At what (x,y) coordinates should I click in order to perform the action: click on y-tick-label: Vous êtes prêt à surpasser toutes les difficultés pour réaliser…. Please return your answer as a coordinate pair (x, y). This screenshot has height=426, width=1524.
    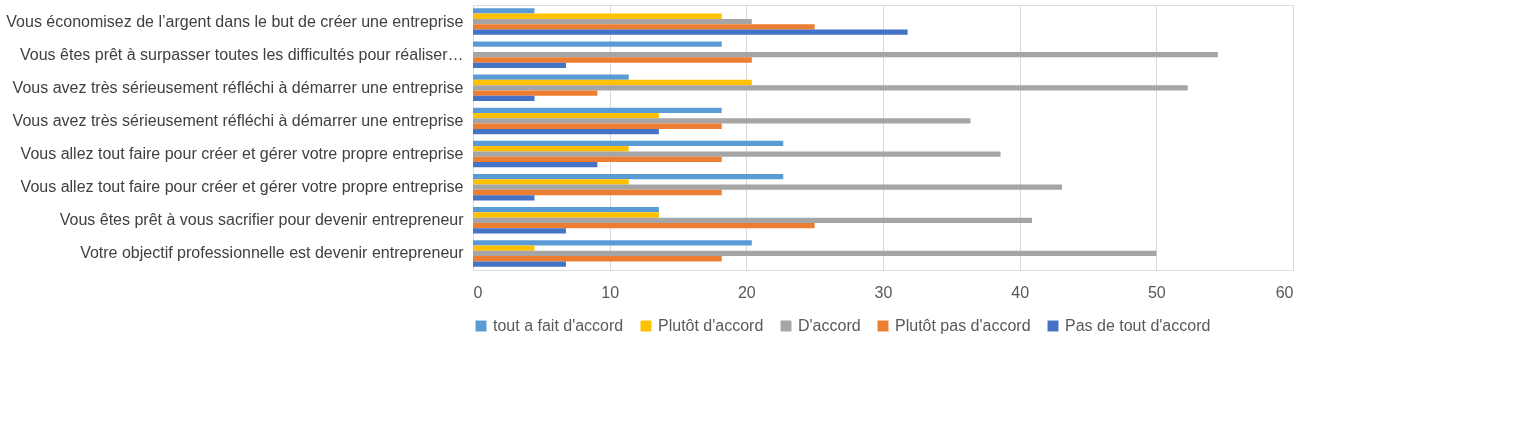
    Looking at the image, I should click on (242, 54).